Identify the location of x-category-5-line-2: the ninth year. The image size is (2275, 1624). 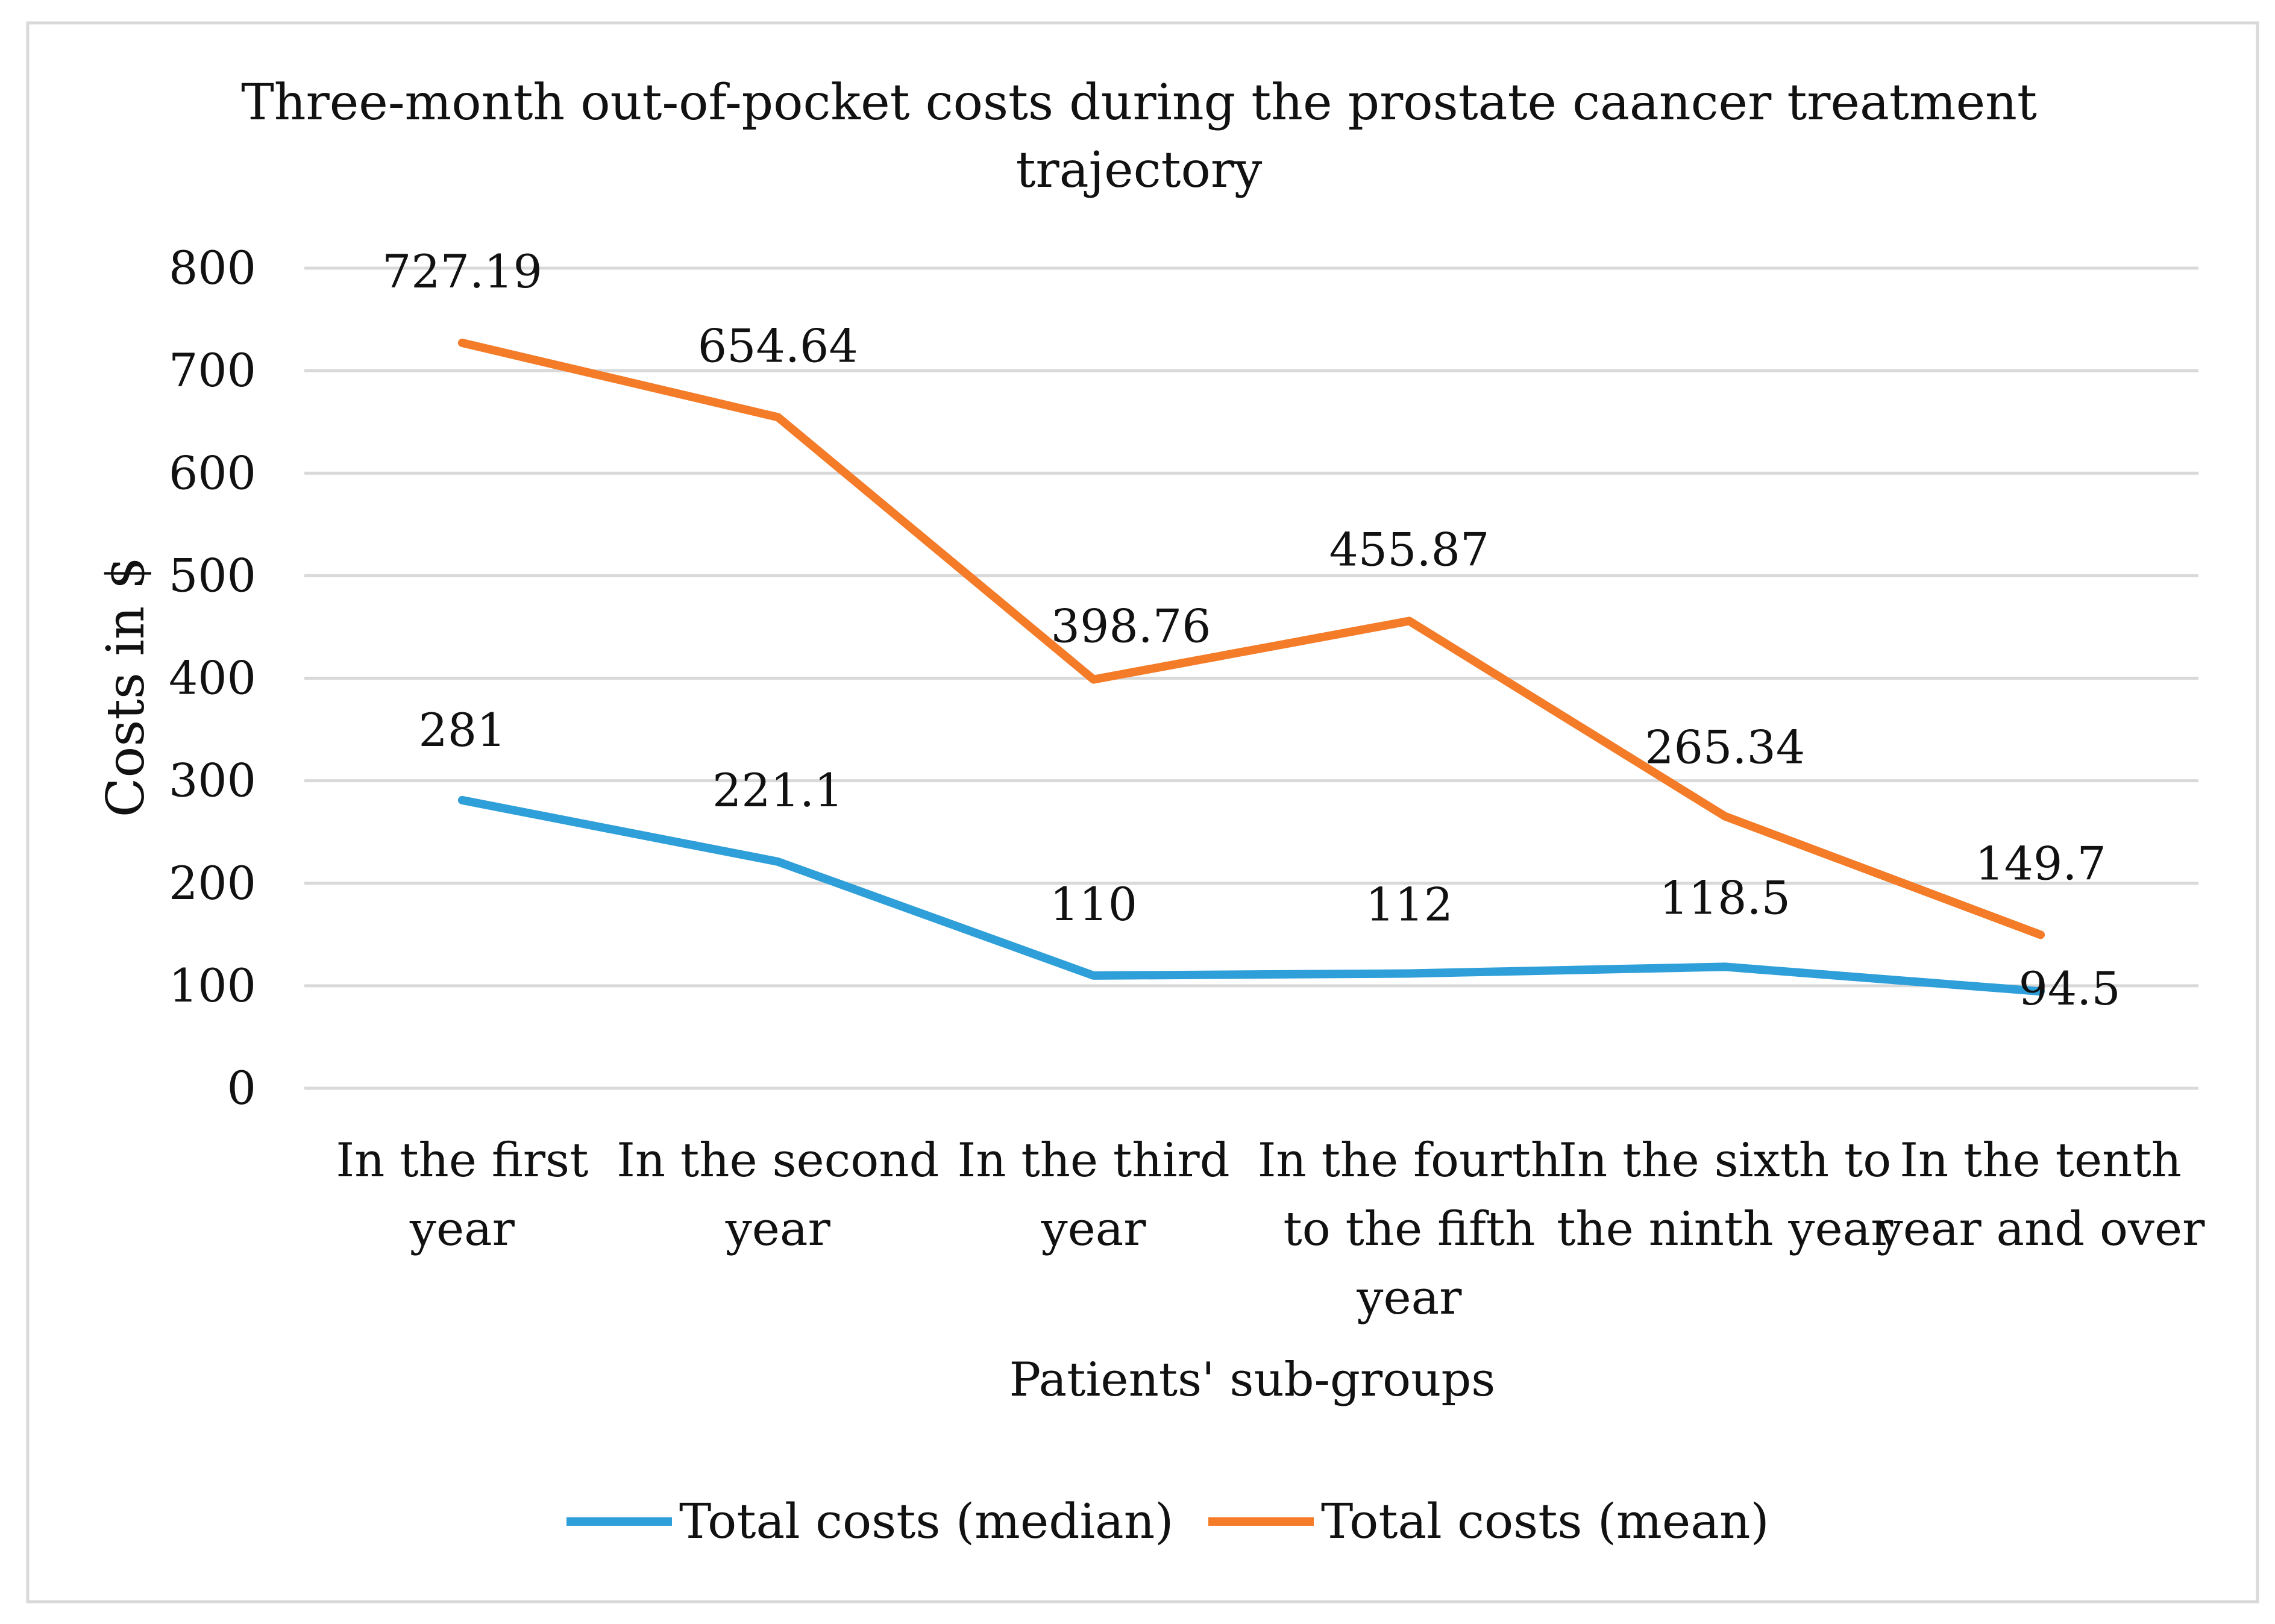
(1726, 1229).